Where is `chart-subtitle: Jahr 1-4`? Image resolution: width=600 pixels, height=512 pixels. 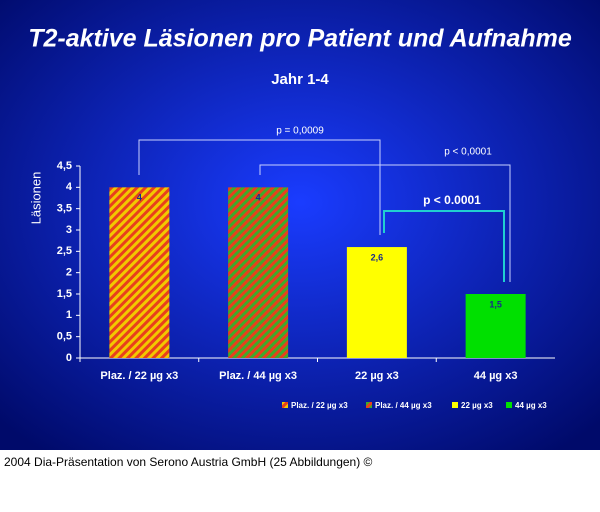
chart-subtitle: Jahr 1-4 is located at coordinates (300, 79).